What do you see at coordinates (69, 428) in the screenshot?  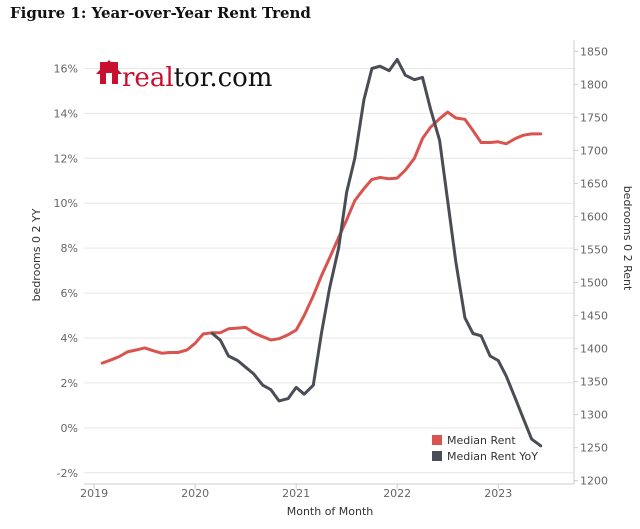 I see `left-tick-label: 0%` at bounding box center [69, 428].